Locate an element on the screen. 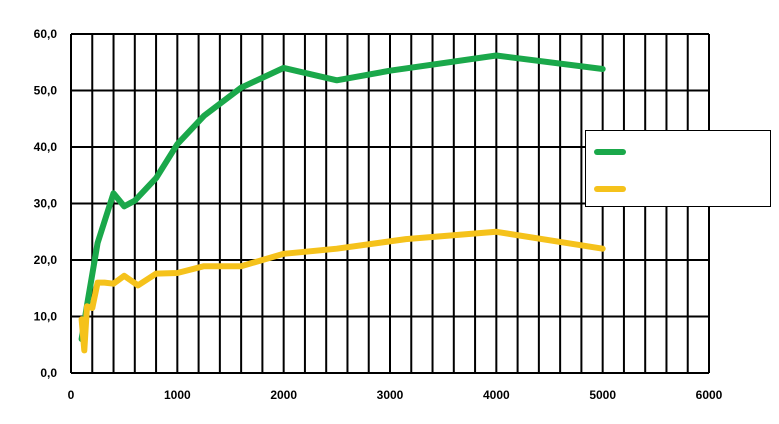 The height and width of the screenshot is (424, 779). x-tick-label: 0 is located at coordinates (71, 395).